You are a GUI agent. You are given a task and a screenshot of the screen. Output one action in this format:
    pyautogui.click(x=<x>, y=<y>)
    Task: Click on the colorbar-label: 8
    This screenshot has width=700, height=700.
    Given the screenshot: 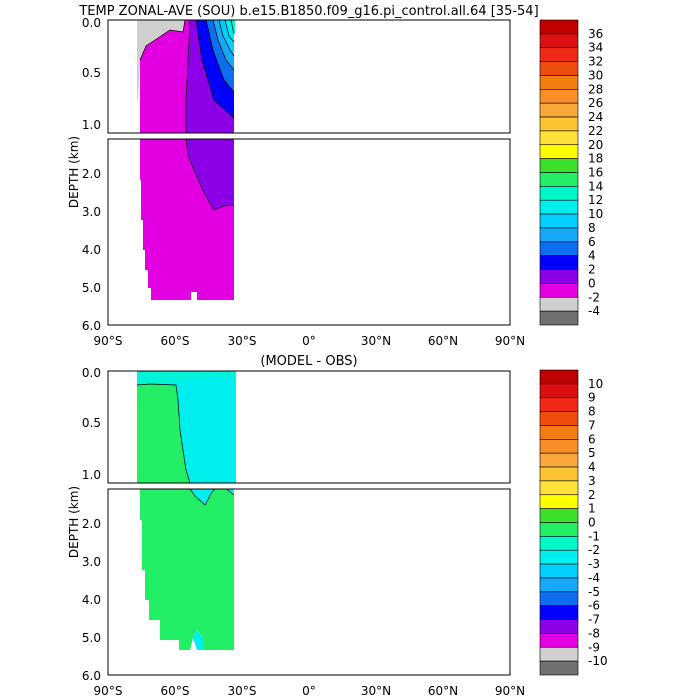 What is the action you would take?
    pyautogui.click(x=592, y=412)
    